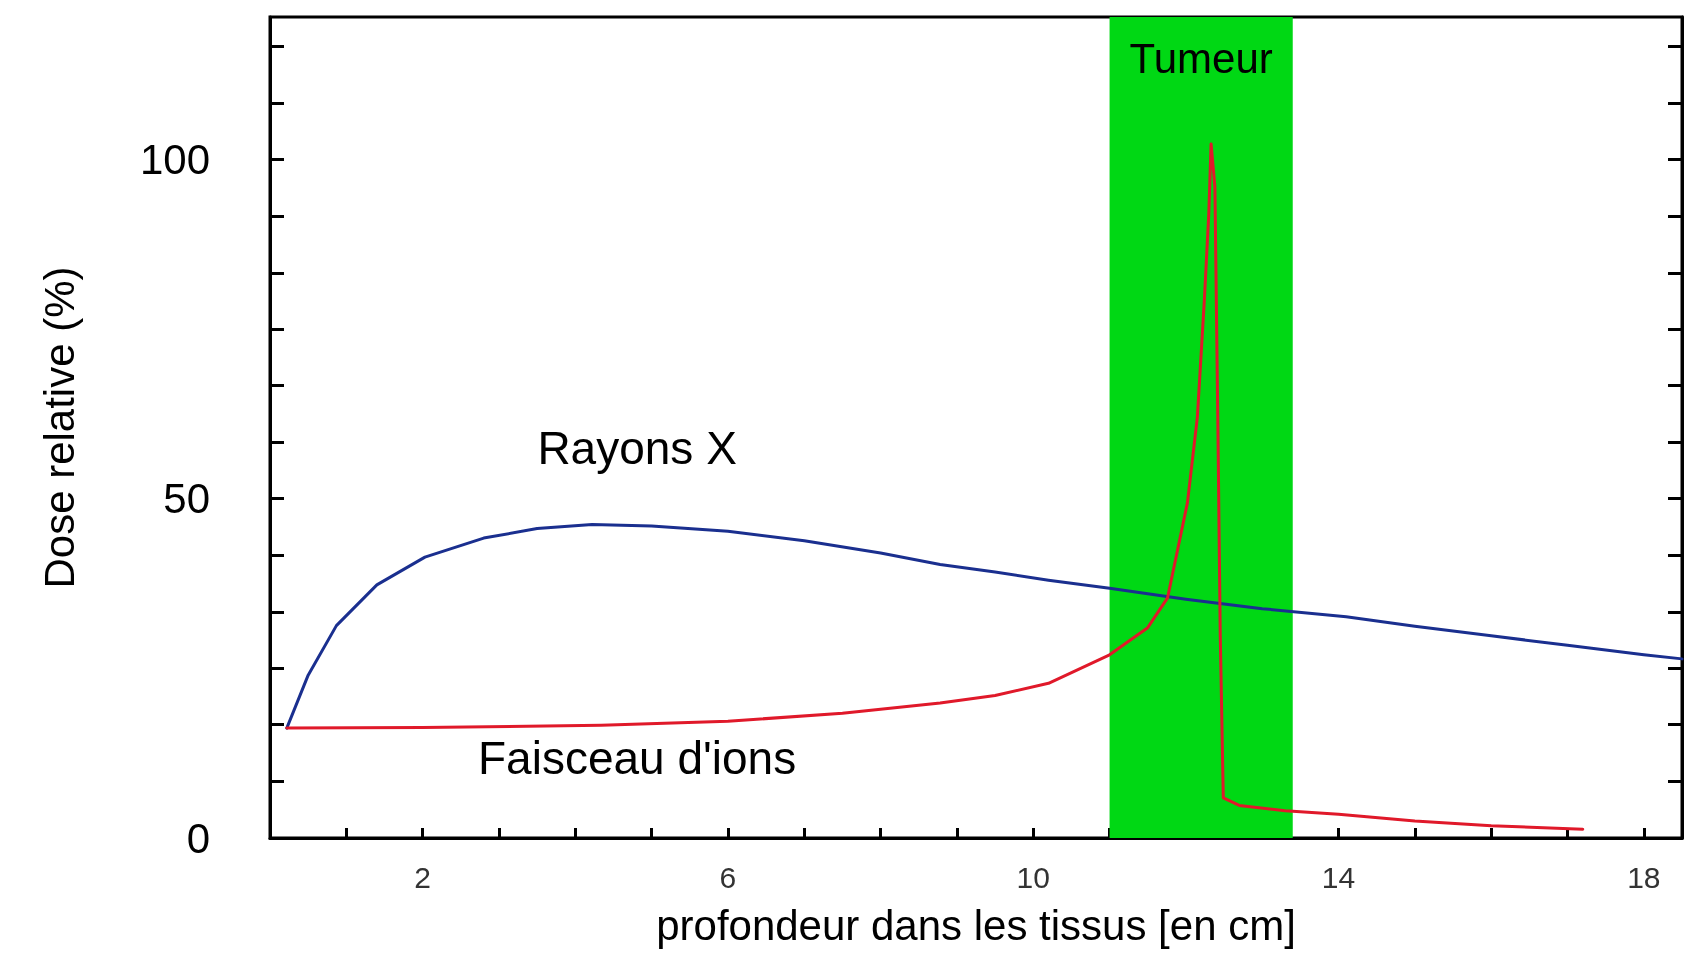 The image size is (1696, 963). What do you see at coordinates (422, 877) in the screenshot?
I see `x-tick-label: 2` at bounding box center [422, 877].